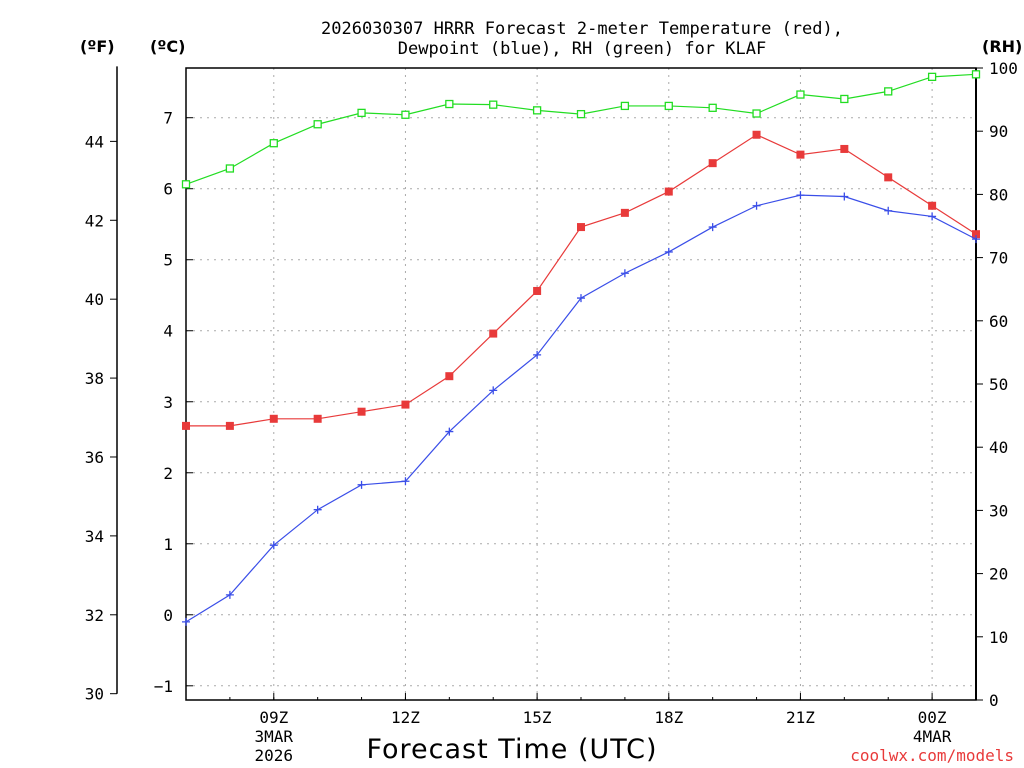  What do you see at coordinates (998, 447) in the screenshot?
I see `rh-tick-label: 40` at bounding box center [998, 447].